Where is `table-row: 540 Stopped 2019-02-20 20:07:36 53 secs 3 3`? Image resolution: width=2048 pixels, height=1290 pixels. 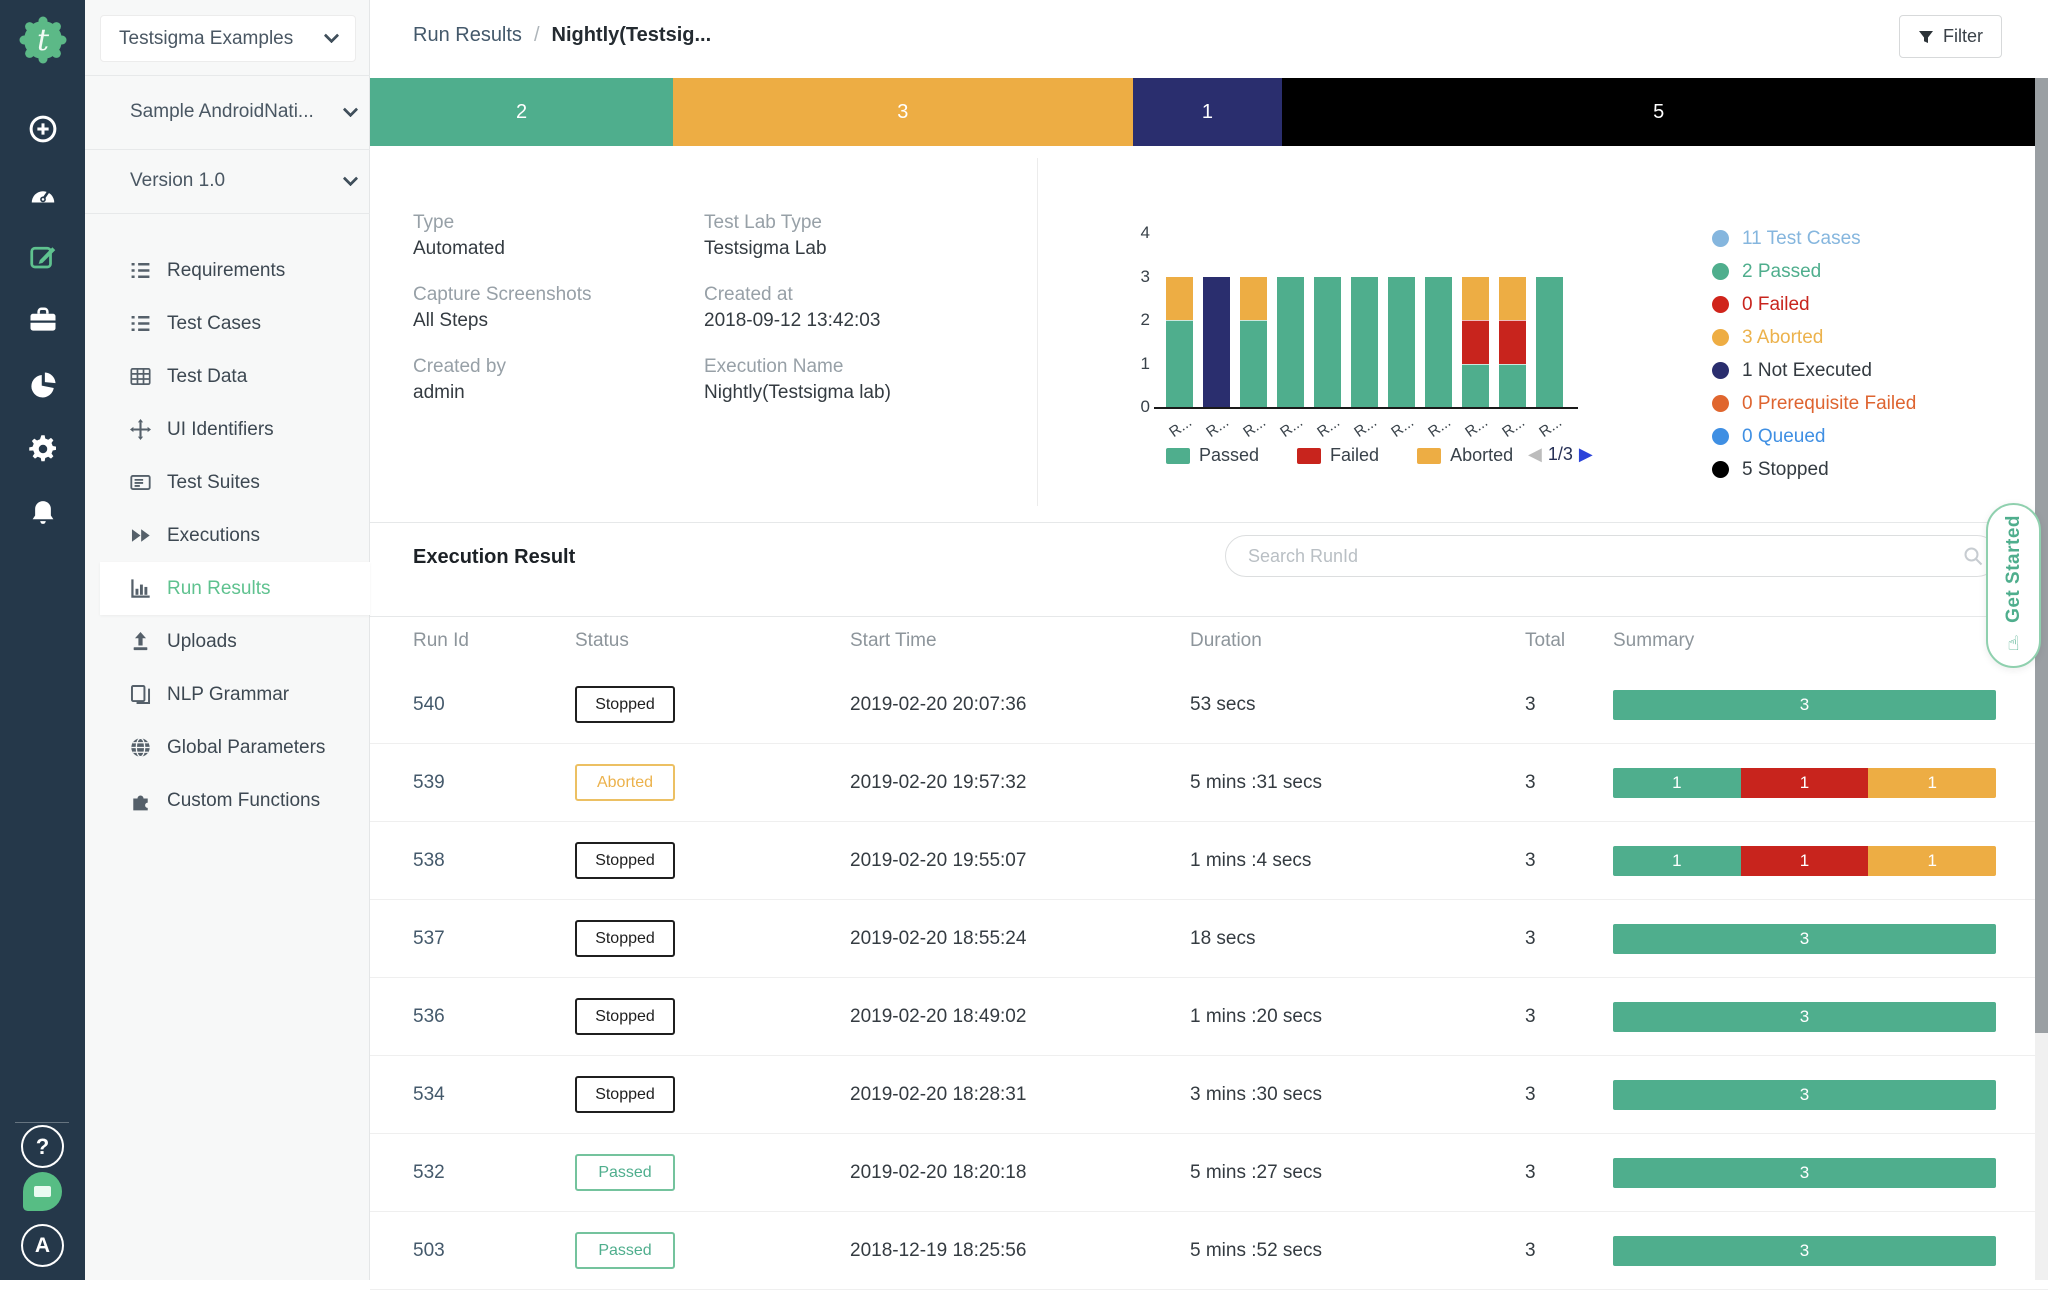
table-row: 540 Stopped 2019-02-20 20:07:36 53 secs 3 3 is located at coordinates (1209, 705).